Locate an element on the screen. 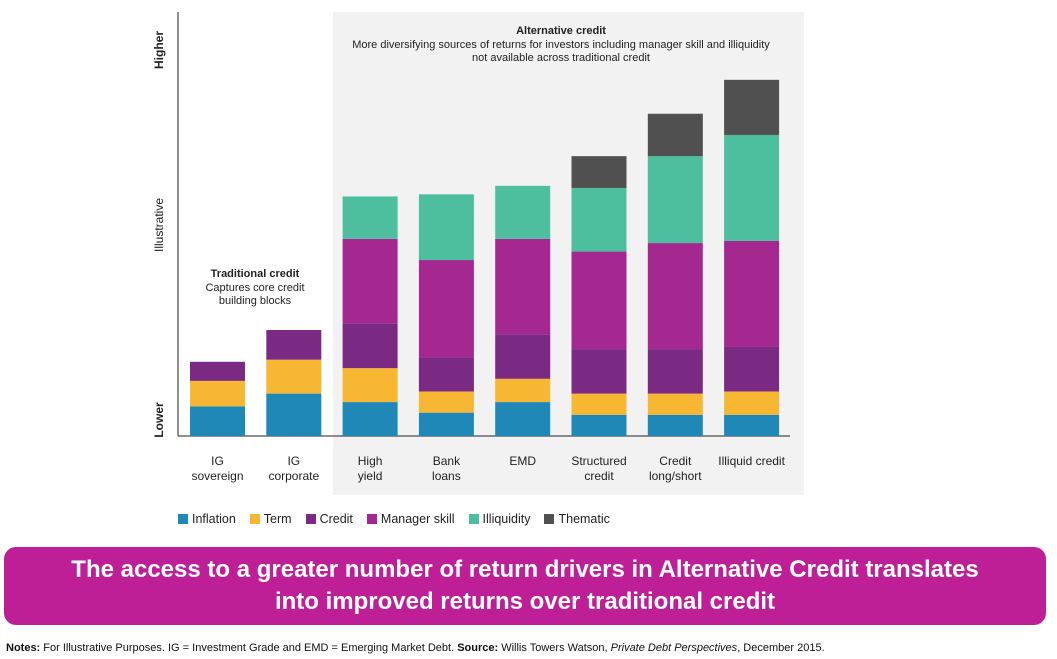  legend-item: Illiquidity is located at coordinates (499, 519).